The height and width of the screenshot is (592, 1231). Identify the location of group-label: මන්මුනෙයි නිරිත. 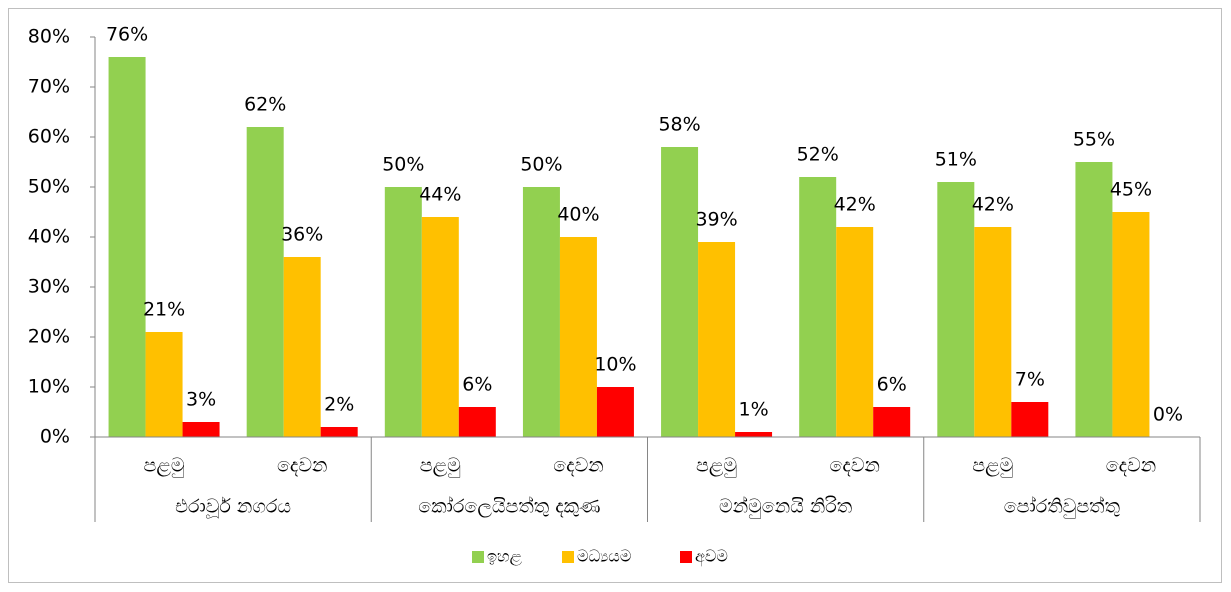
(785, 507).